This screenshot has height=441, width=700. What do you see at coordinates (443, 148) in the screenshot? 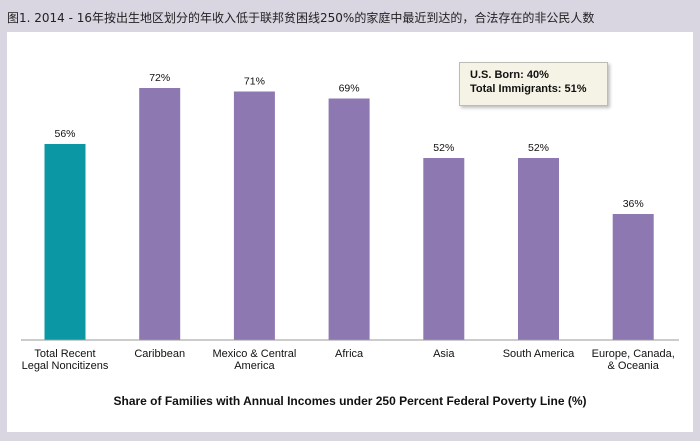
I see `value-label-4: 52%` at bounding box center [443, 148].